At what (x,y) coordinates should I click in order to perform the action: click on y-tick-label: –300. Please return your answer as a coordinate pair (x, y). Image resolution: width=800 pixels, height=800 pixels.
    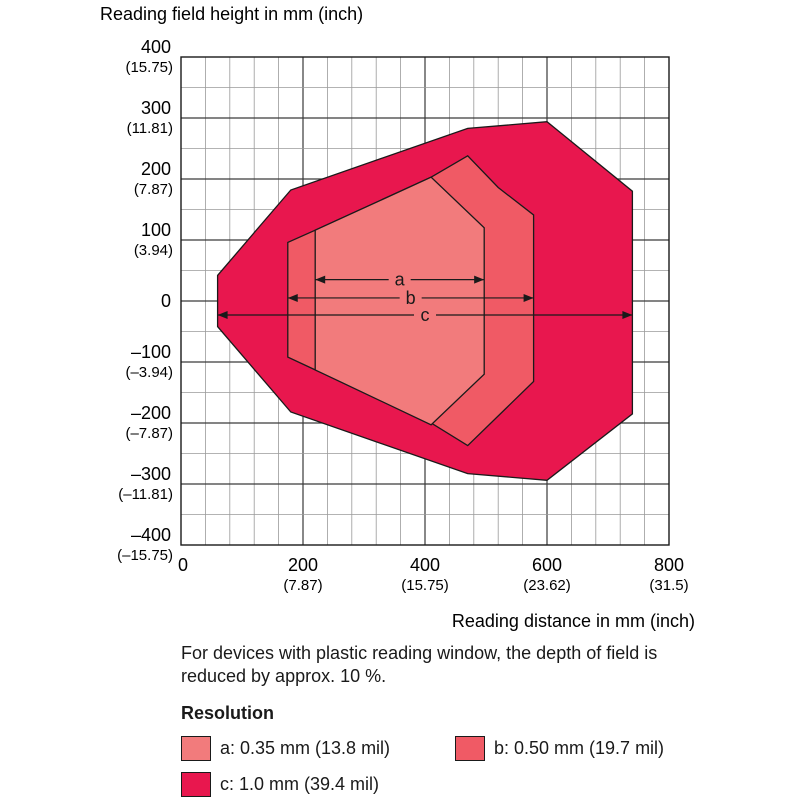
    Looking at the image, I should click on (151, 474).